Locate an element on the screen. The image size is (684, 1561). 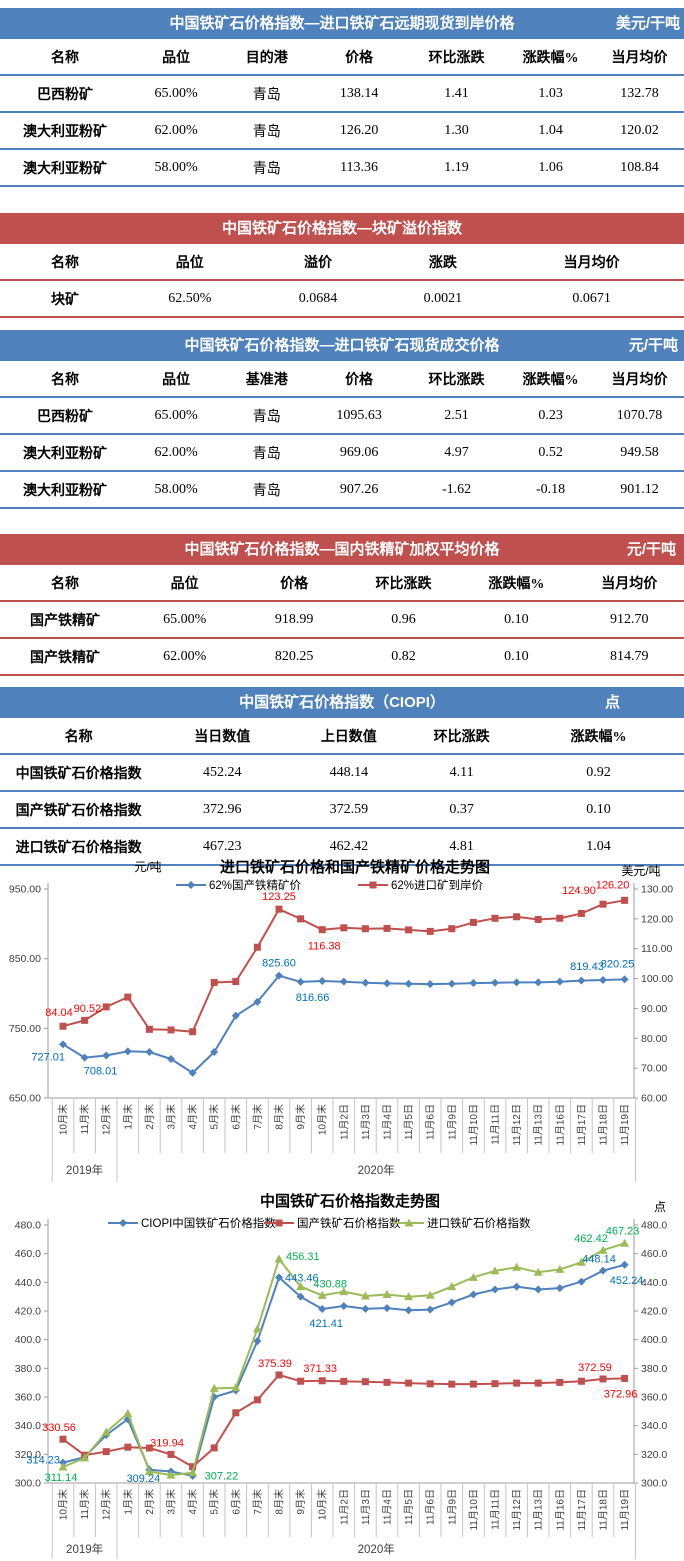
category-label: 11月6日 is located at coordinates (431, 1122).